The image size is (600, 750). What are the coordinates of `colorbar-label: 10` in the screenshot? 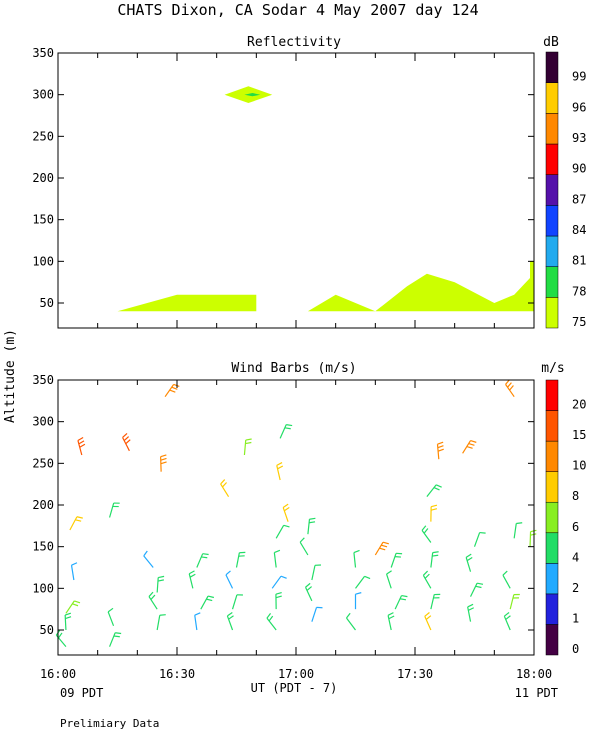 It's located at (579, 466).